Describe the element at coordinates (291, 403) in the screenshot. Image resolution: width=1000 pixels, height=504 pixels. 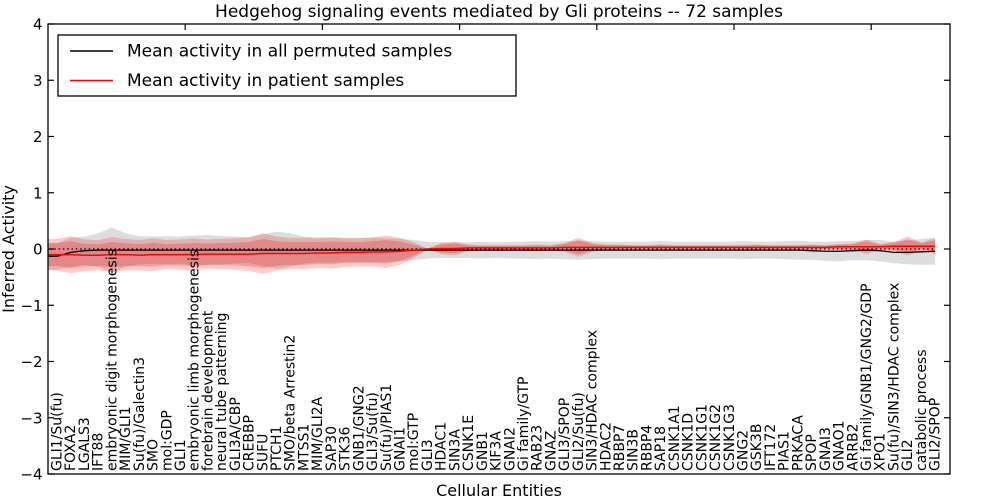
I see `x-tick-label: SMO/beta Arrestin2` at that location.